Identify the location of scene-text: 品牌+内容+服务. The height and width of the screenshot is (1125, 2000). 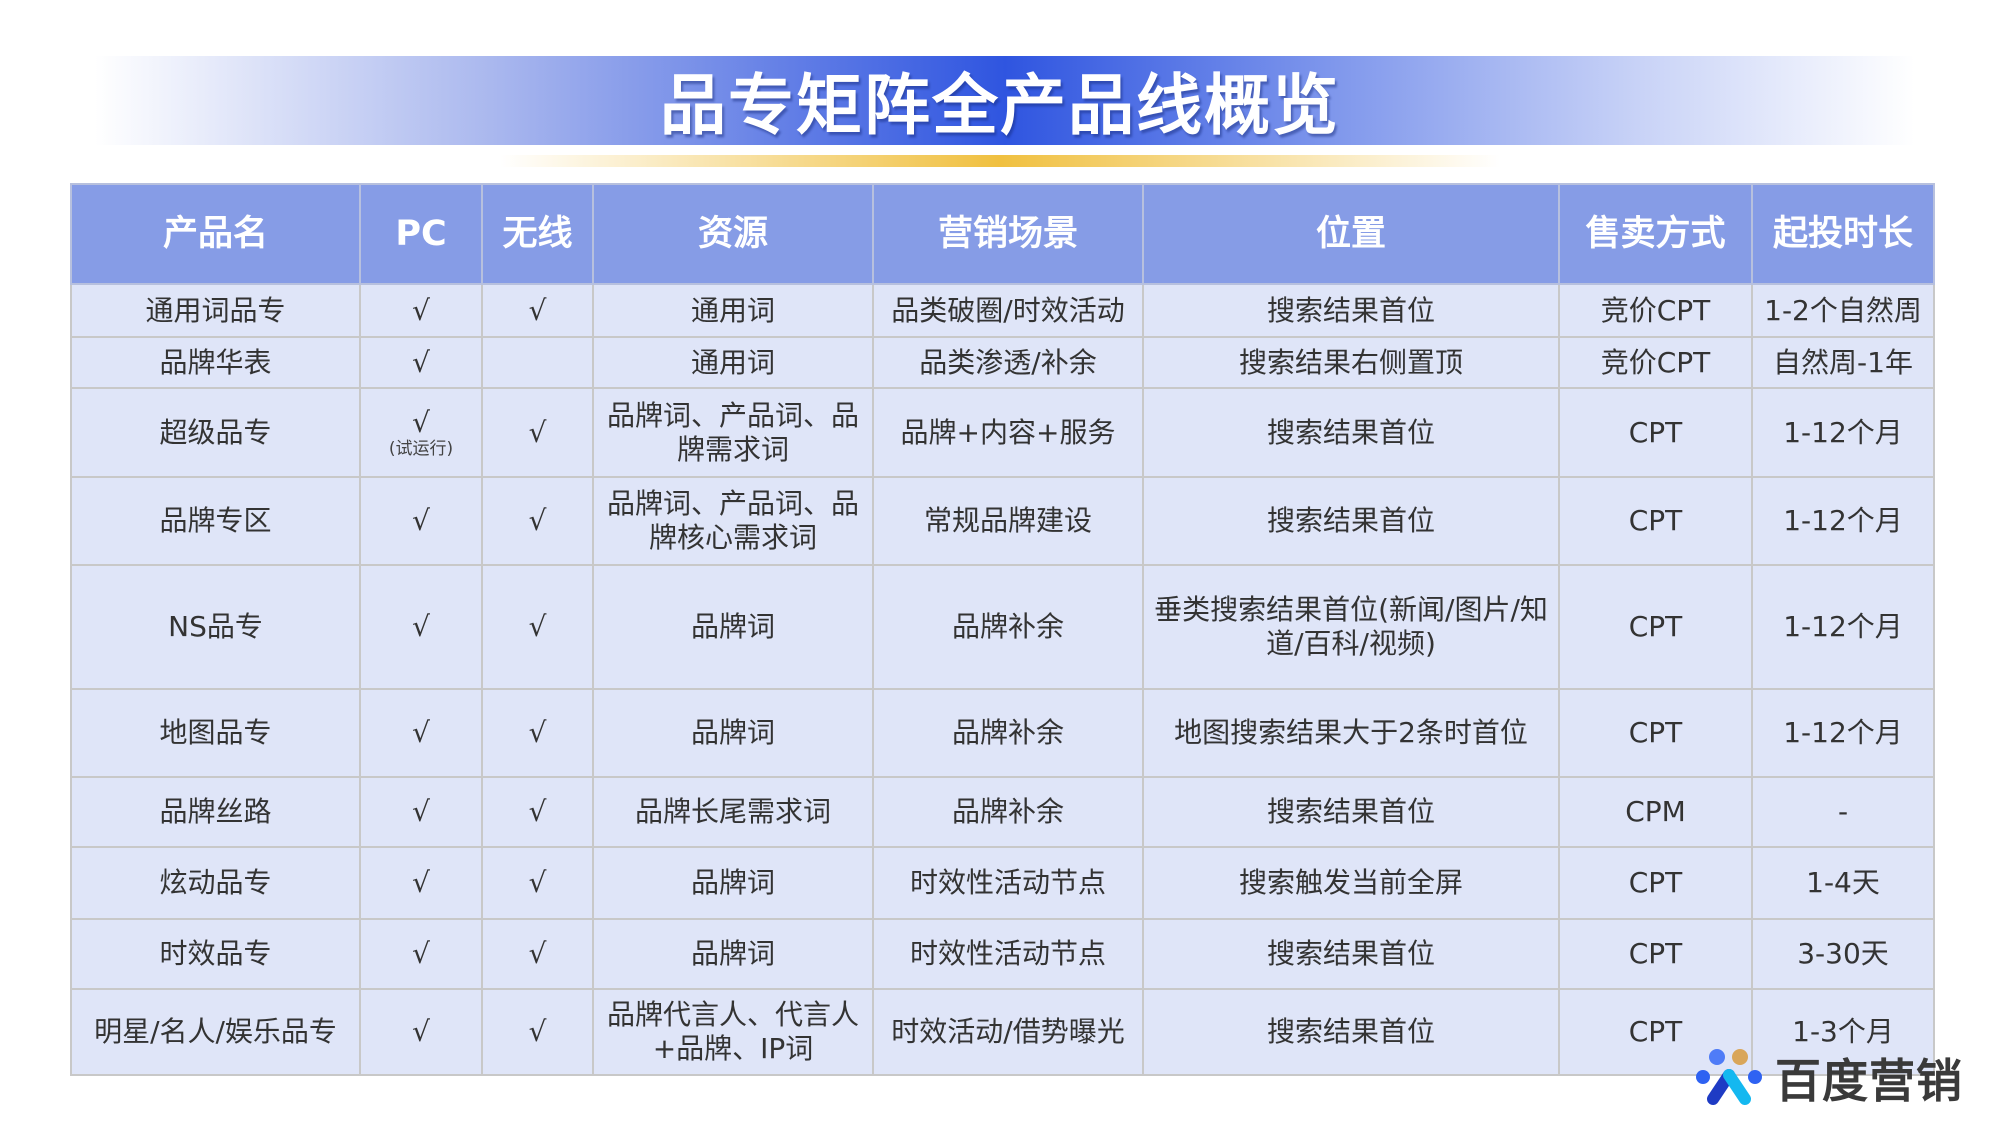
(1008, 432).